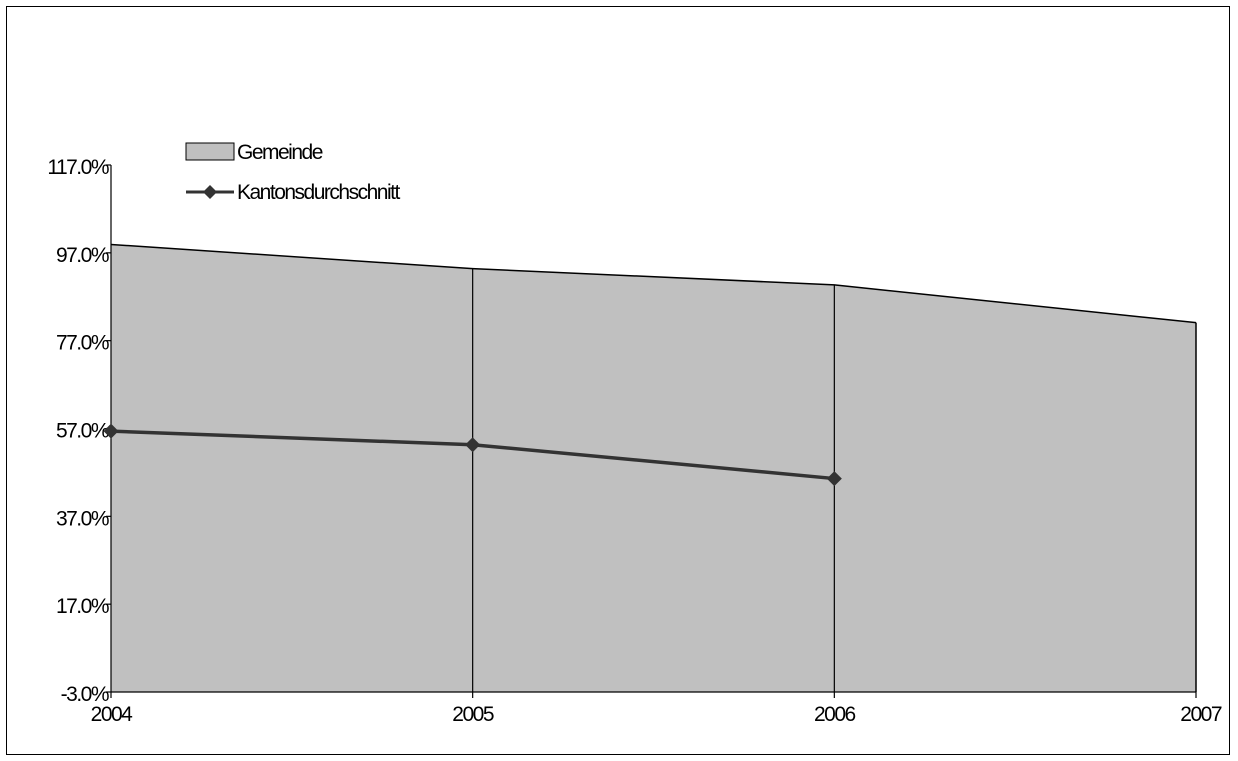 The width and height of the screenshot is (1238, 761). I want to click on legend-swatch-gemeinde, so click(210, 151).